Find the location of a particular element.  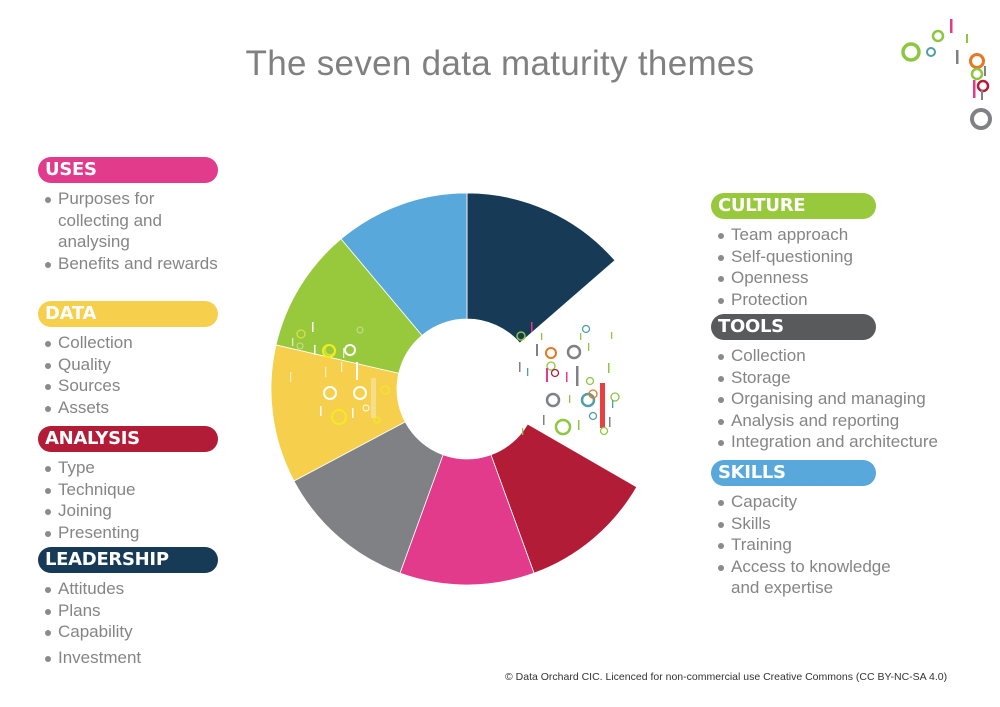

theme-item: Type is located at coordinates (128, 468).